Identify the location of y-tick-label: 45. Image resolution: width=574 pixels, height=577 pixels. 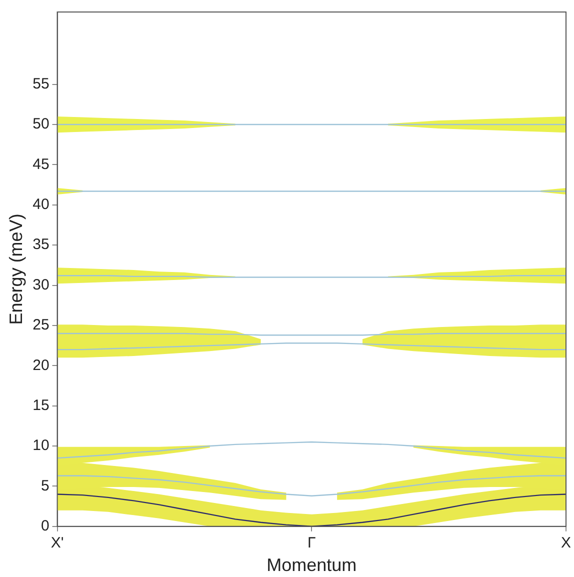
(41, 164).